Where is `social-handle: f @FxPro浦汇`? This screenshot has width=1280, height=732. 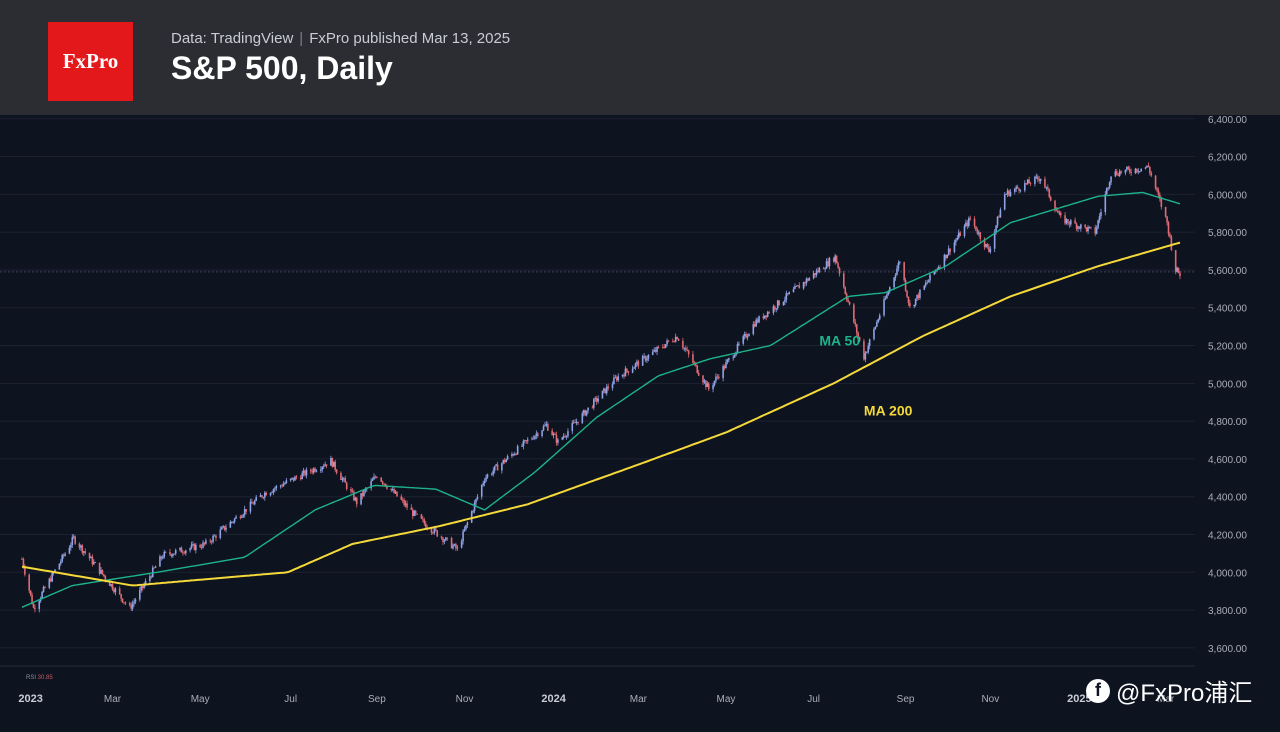 social-handle: f @FxPro浦汇 is located at coordinates (1169, 690).